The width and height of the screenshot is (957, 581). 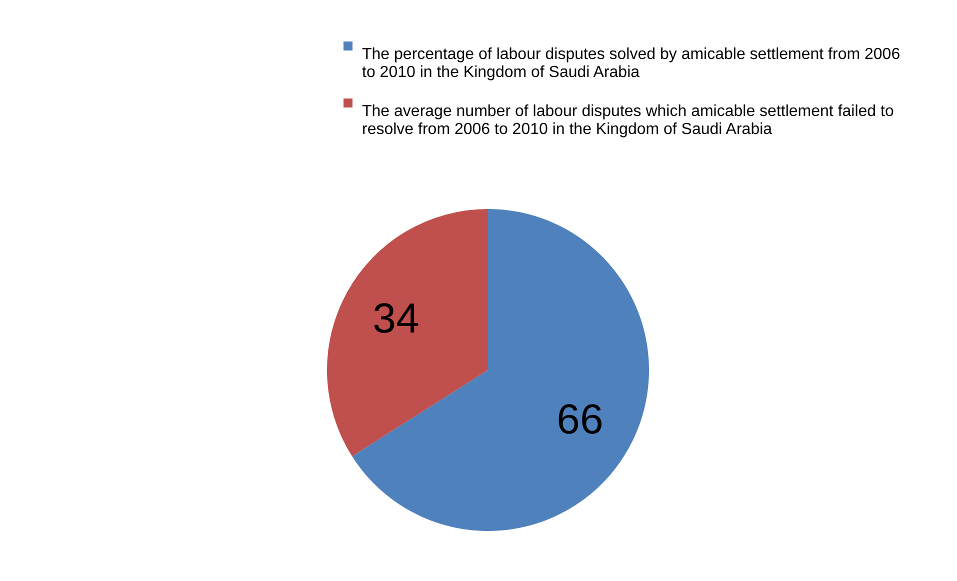 I want to click on data-label: 34, so click(x=396, y=318).